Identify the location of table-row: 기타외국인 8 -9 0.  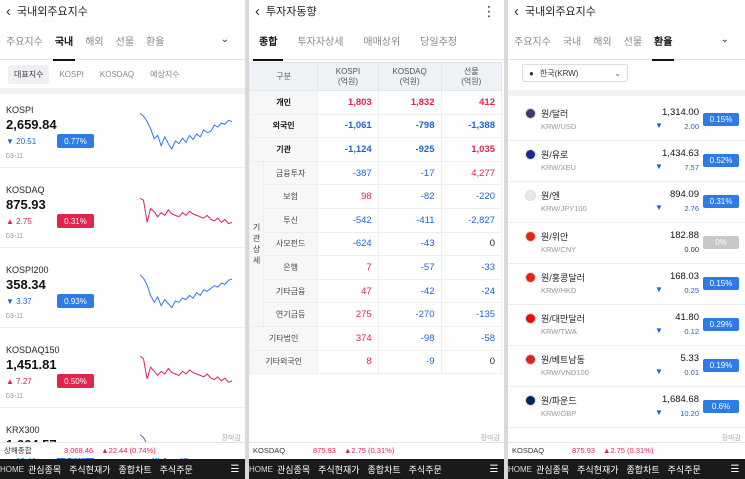
(375, 362).